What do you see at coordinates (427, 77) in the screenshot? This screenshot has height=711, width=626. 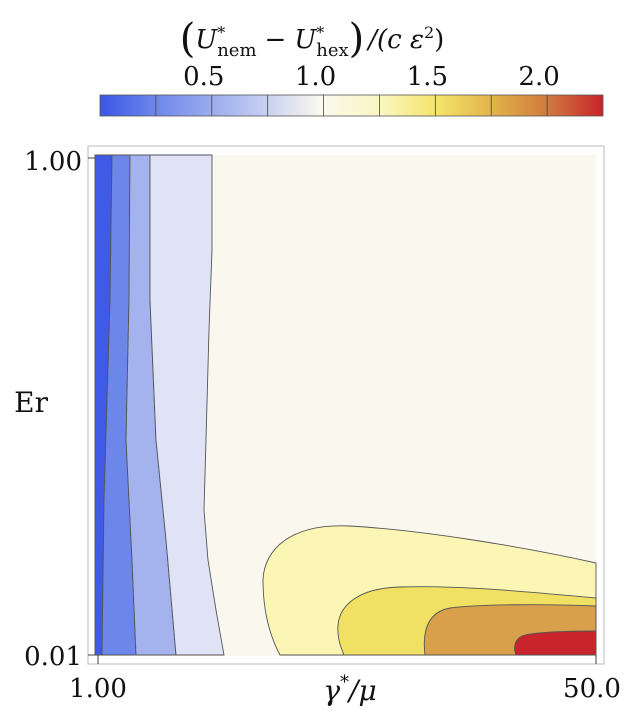 I see `colorbar-tick-label: 1.5` at bounding box center [427, 77].